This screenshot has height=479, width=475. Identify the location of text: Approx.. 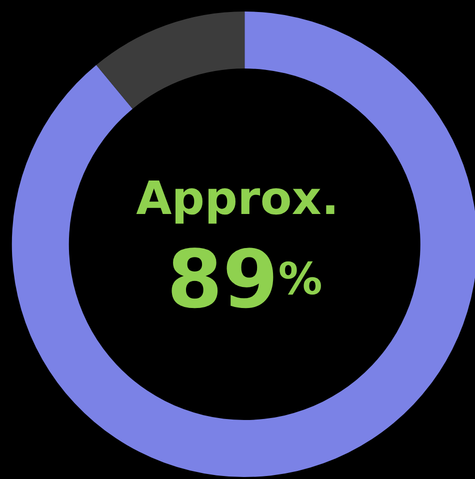
(237, 198).